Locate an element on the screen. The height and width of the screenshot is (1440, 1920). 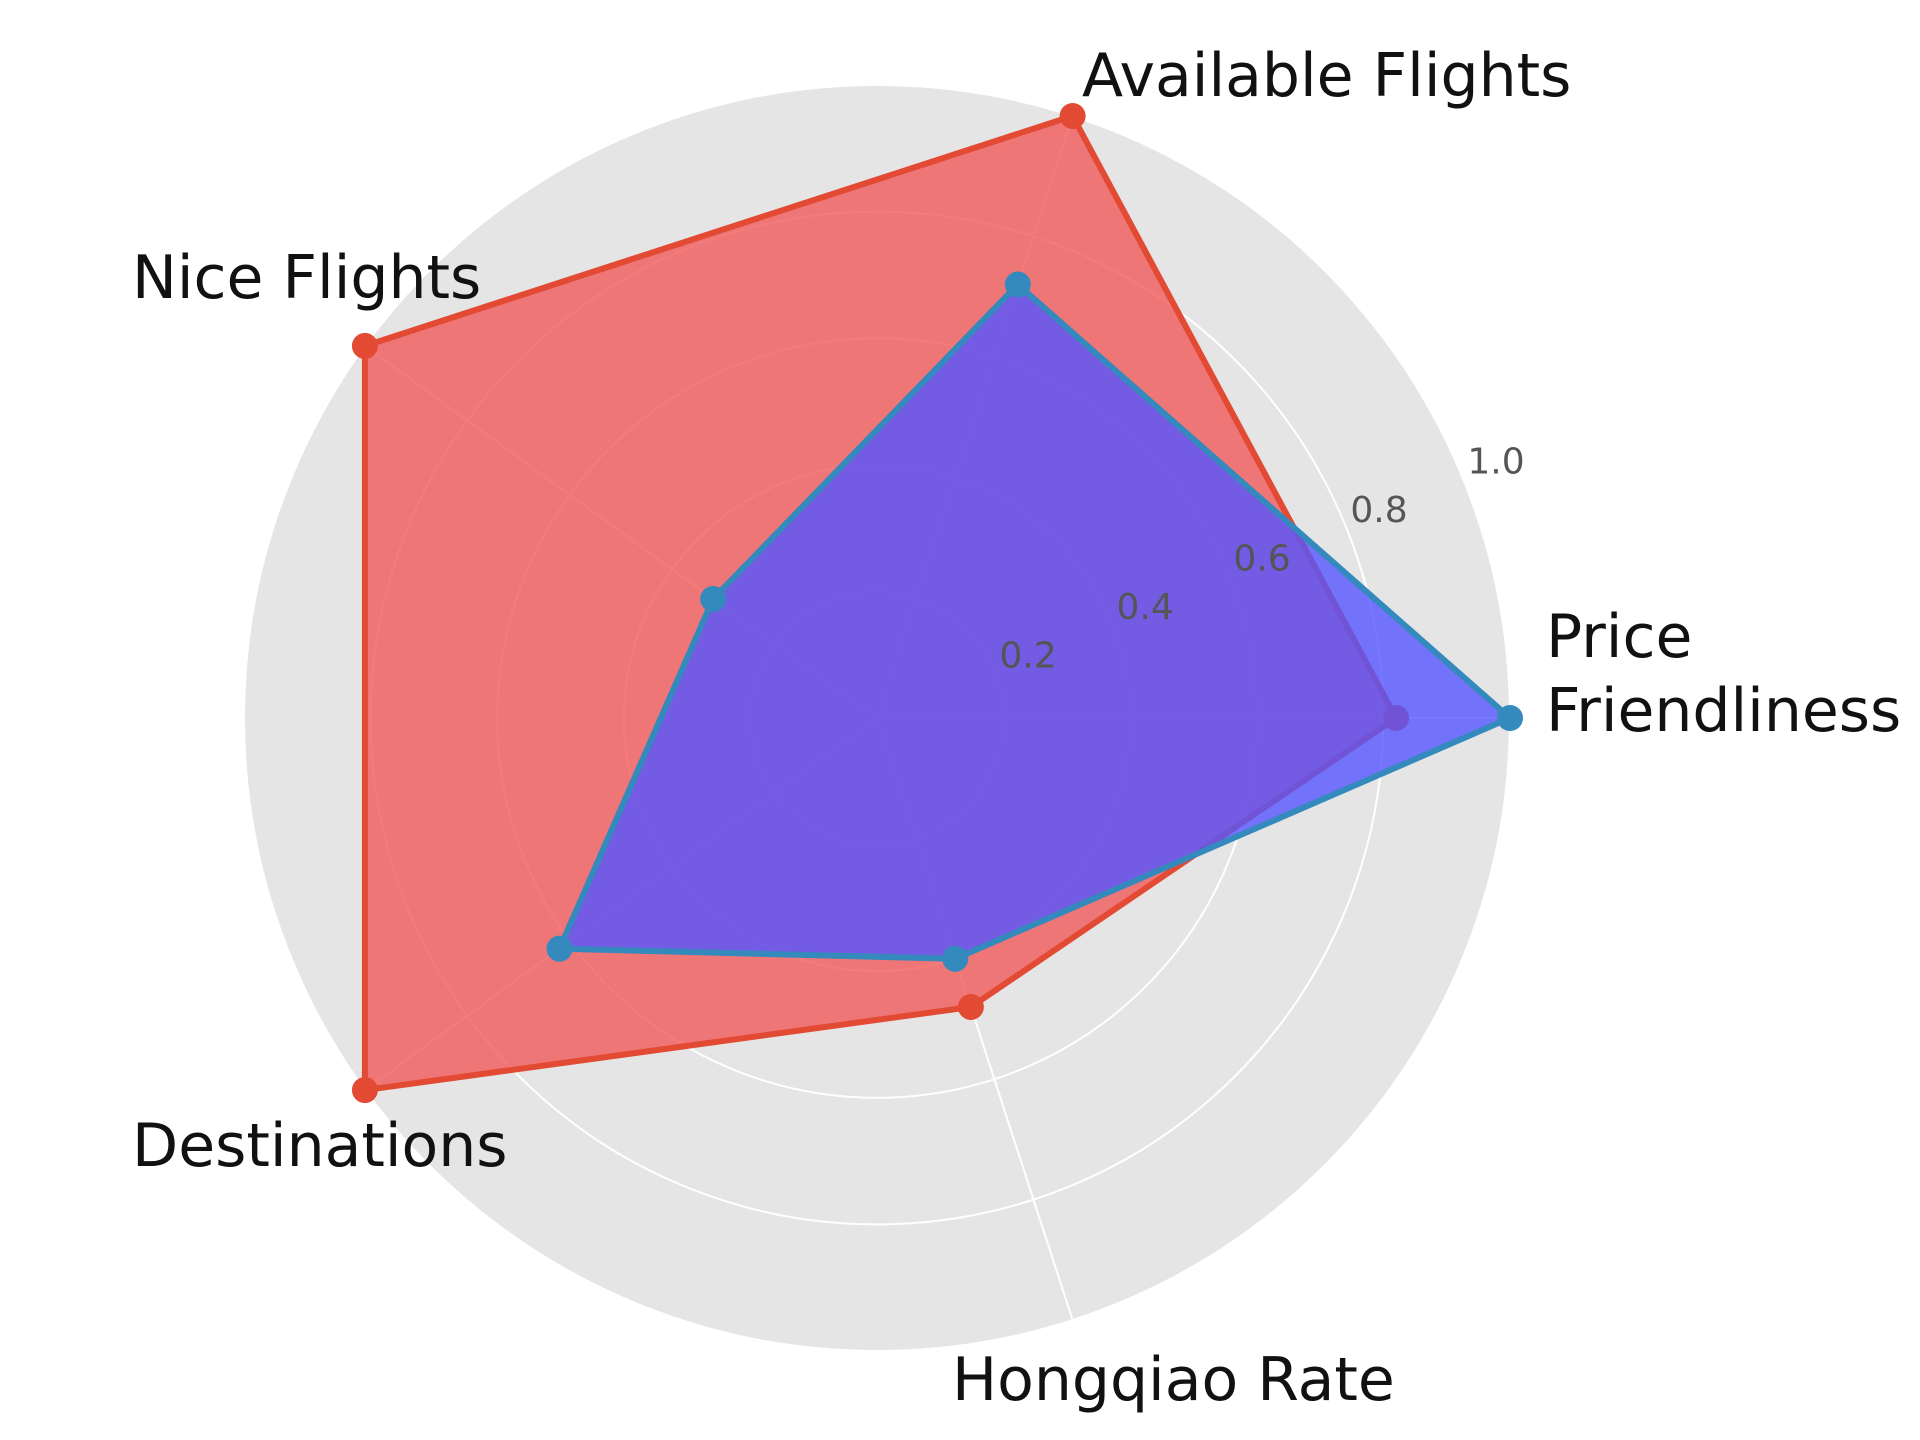
axis-label-0-line-0: Price is located at coordinates (1619, 637).